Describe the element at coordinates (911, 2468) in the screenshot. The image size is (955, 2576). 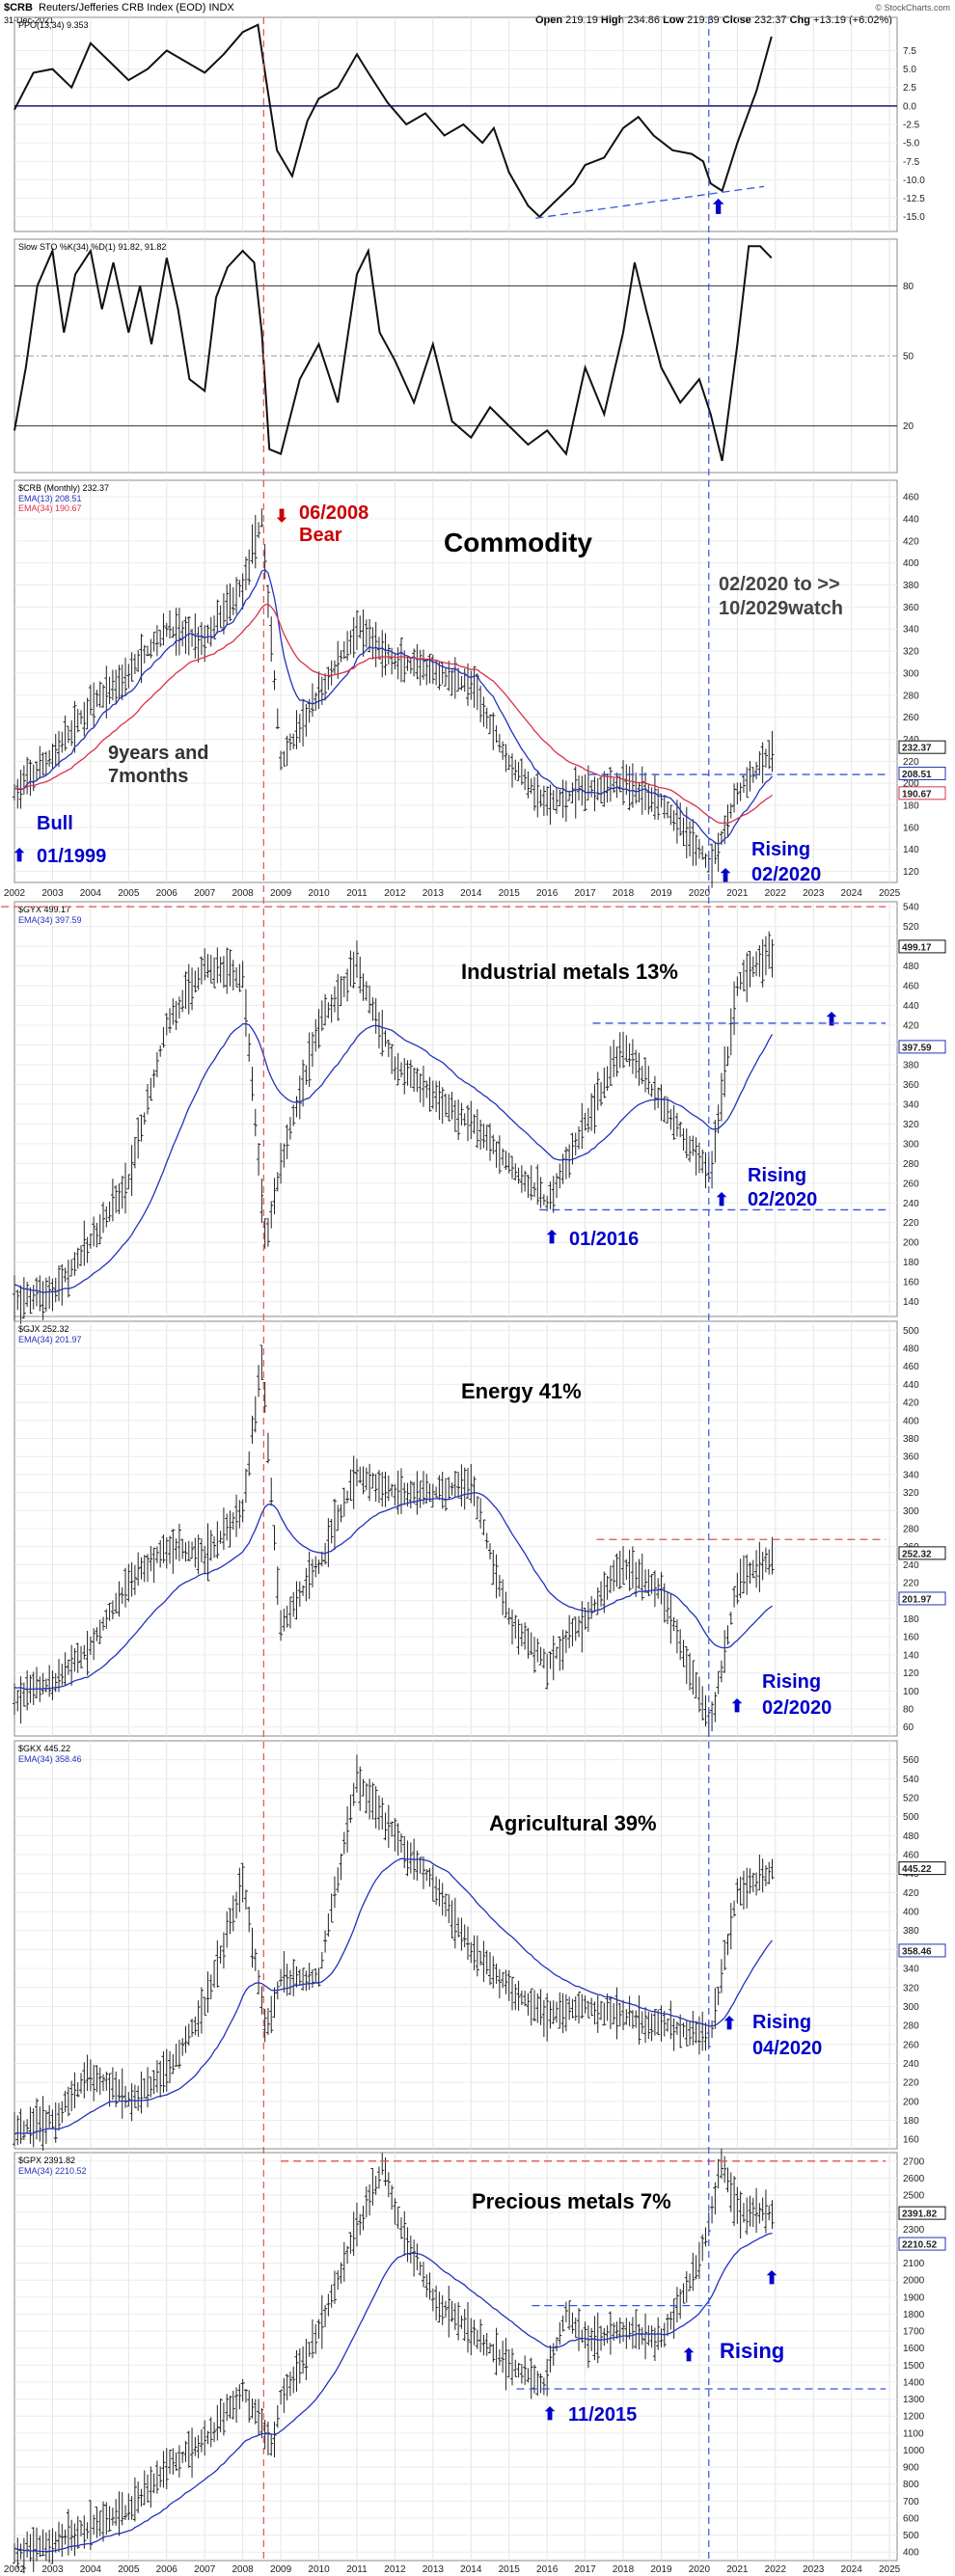
I see `gpx-tick-label: 900` at that location.